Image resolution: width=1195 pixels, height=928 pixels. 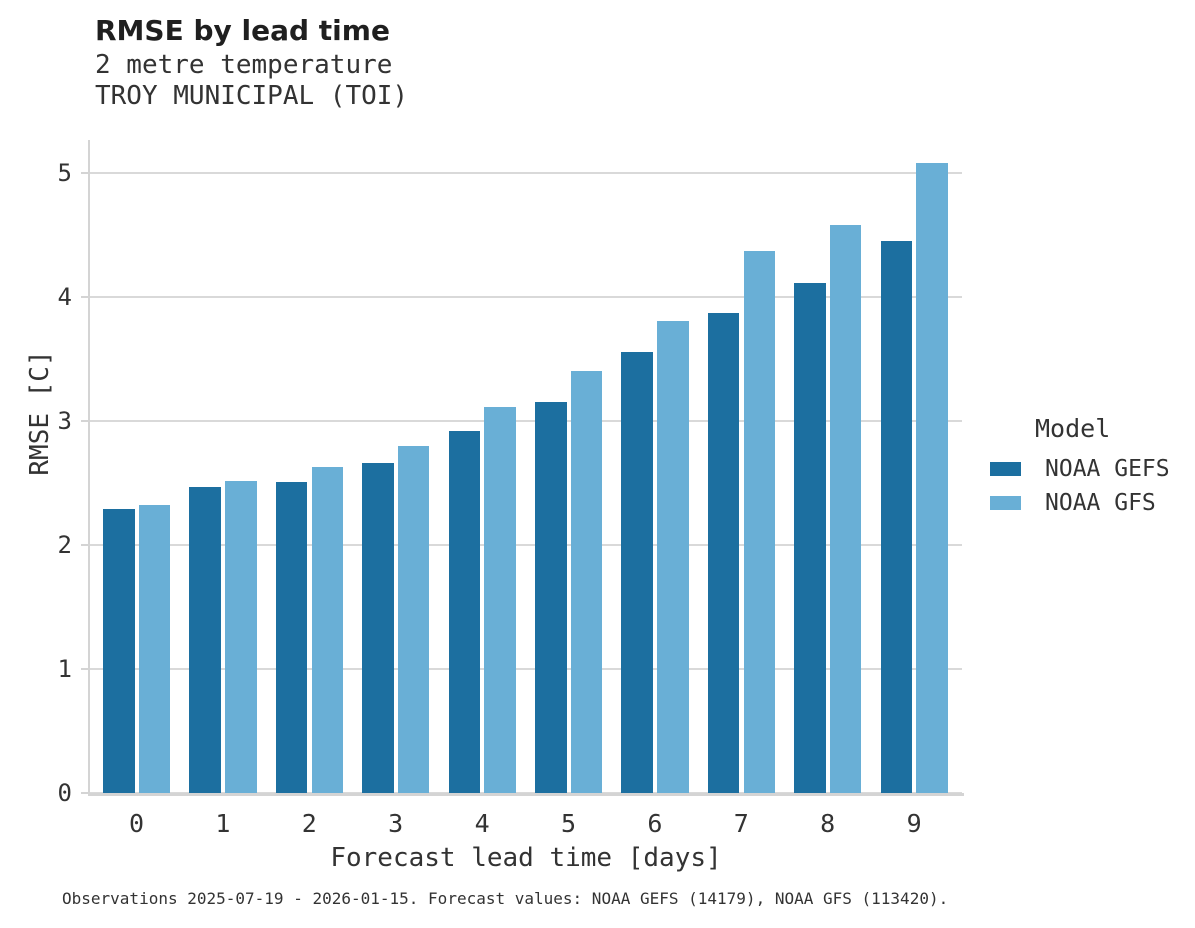 What do you see at coordinates (242, 30) in the screenshot?
I see `chart-title: RMSE by lead time` at bounding box center [242, 30].